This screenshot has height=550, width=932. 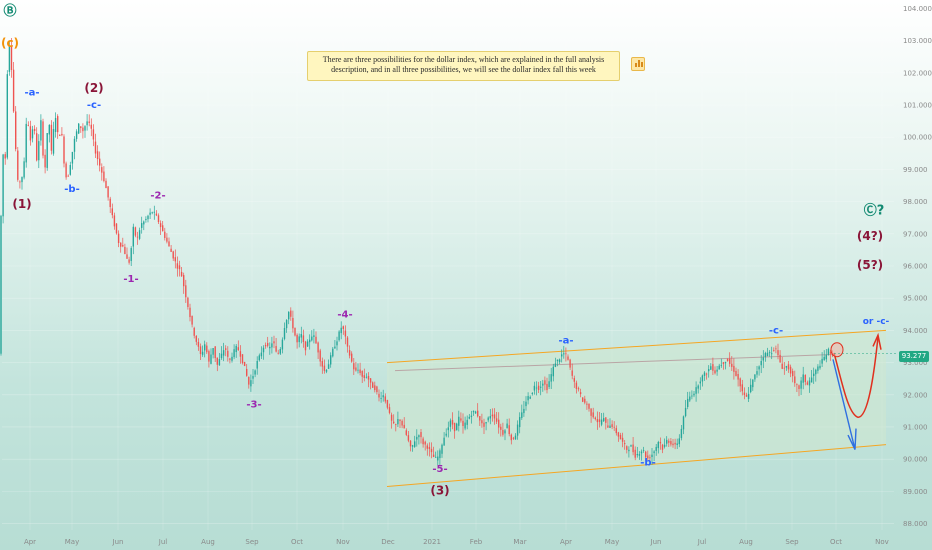 What do you see at coordinates (882, 542) in the screenshot?
I see `x-tick-label: Nov` at bounding box center [882, 542].